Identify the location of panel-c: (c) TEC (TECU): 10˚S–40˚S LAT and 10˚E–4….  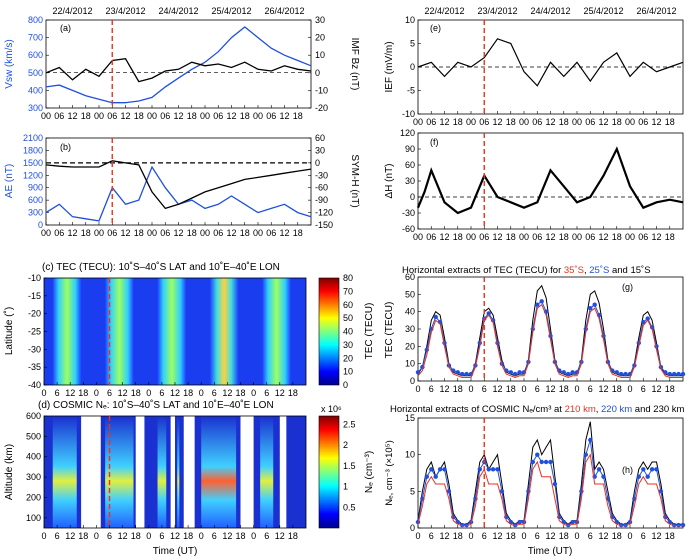
(189, 329).